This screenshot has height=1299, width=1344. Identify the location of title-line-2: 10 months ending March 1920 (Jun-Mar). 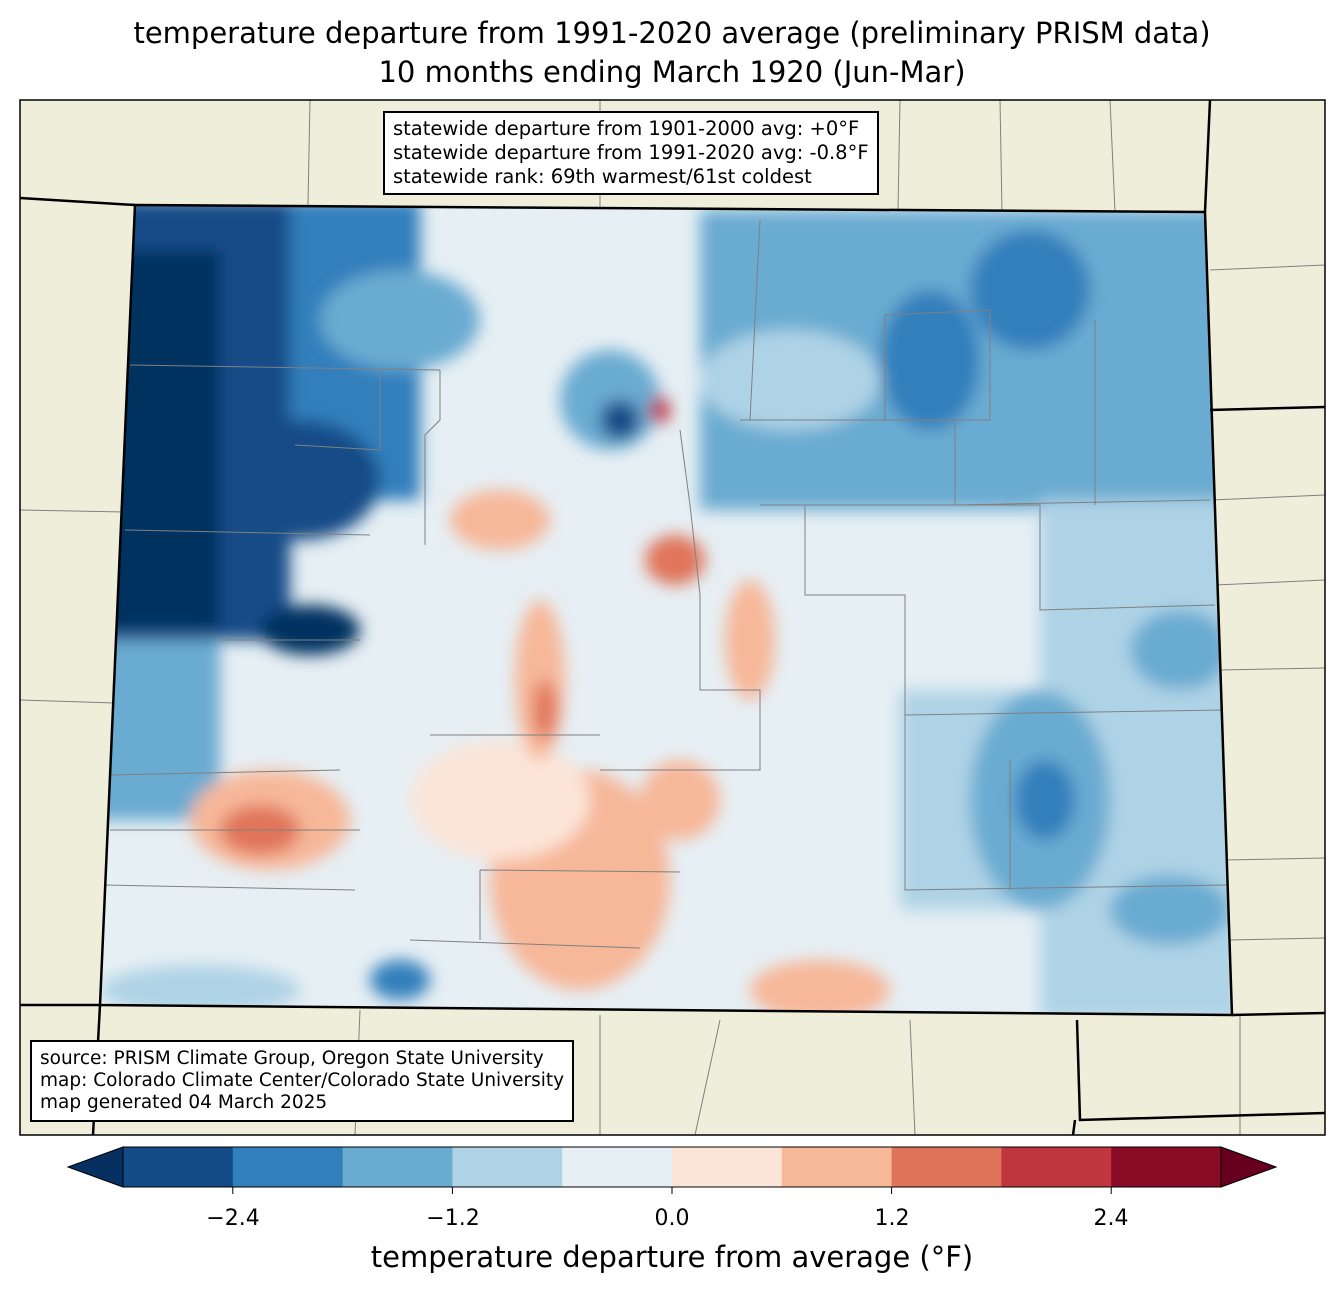
(672, 72).